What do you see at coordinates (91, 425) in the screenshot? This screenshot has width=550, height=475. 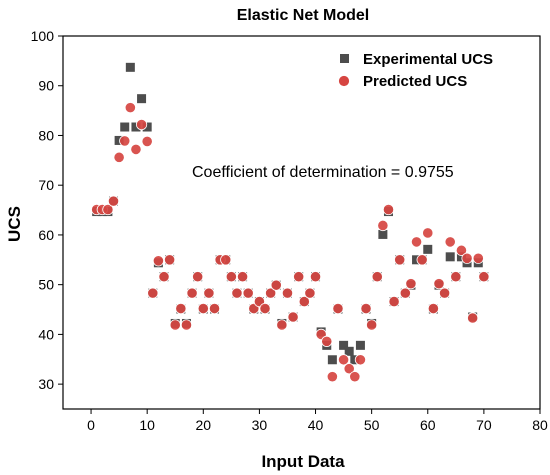 I see `x-tick-label: 0` at bounding box center [91, 425].